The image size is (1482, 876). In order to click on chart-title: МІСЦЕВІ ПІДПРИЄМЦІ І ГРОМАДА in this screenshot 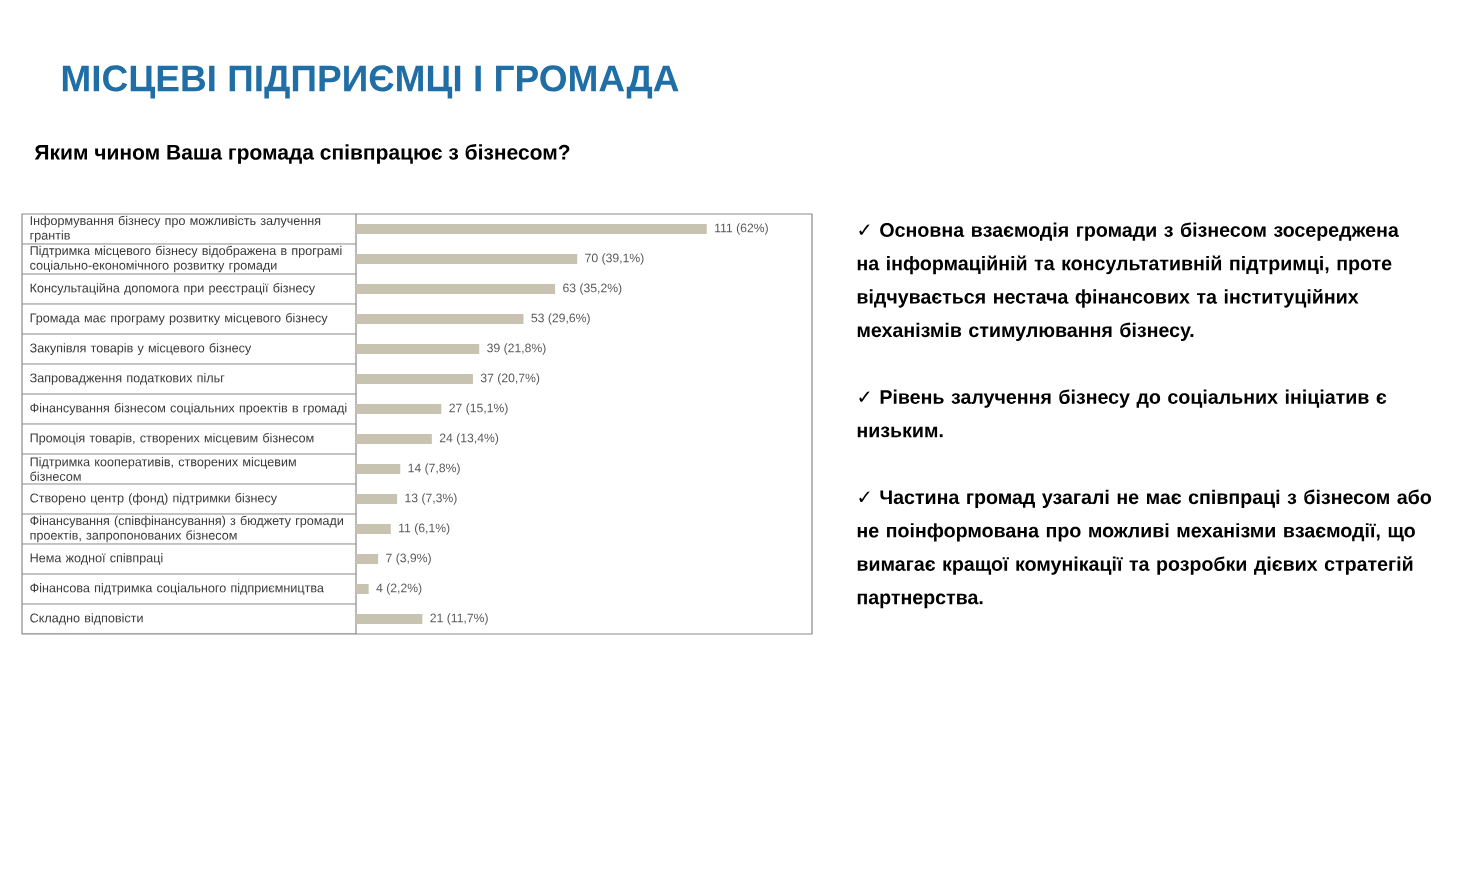, I will do `click(370, 82)`.